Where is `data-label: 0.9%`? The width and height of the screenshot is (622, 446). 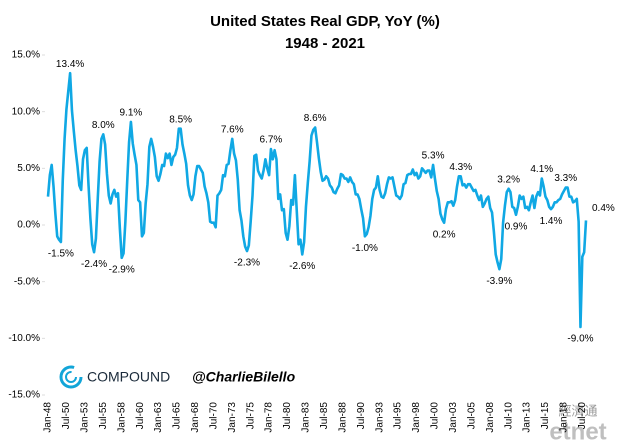
data-label: 0.9% is located at coordinates (516, 226).